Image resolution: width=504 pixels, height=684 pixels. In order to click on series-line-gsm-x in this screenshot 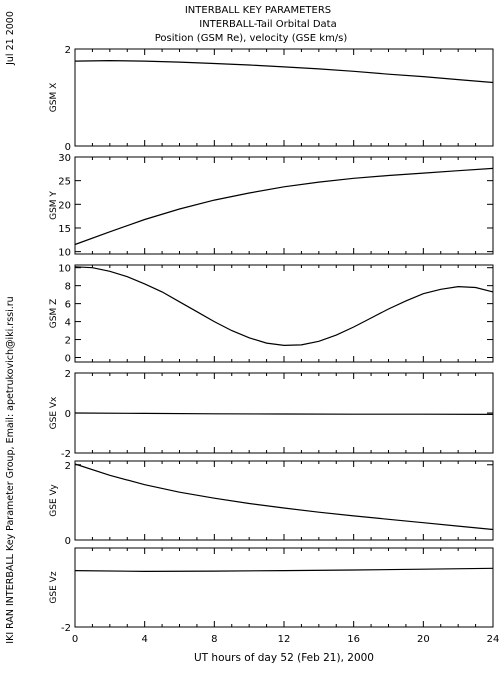, I will do `click(284, 71)`.